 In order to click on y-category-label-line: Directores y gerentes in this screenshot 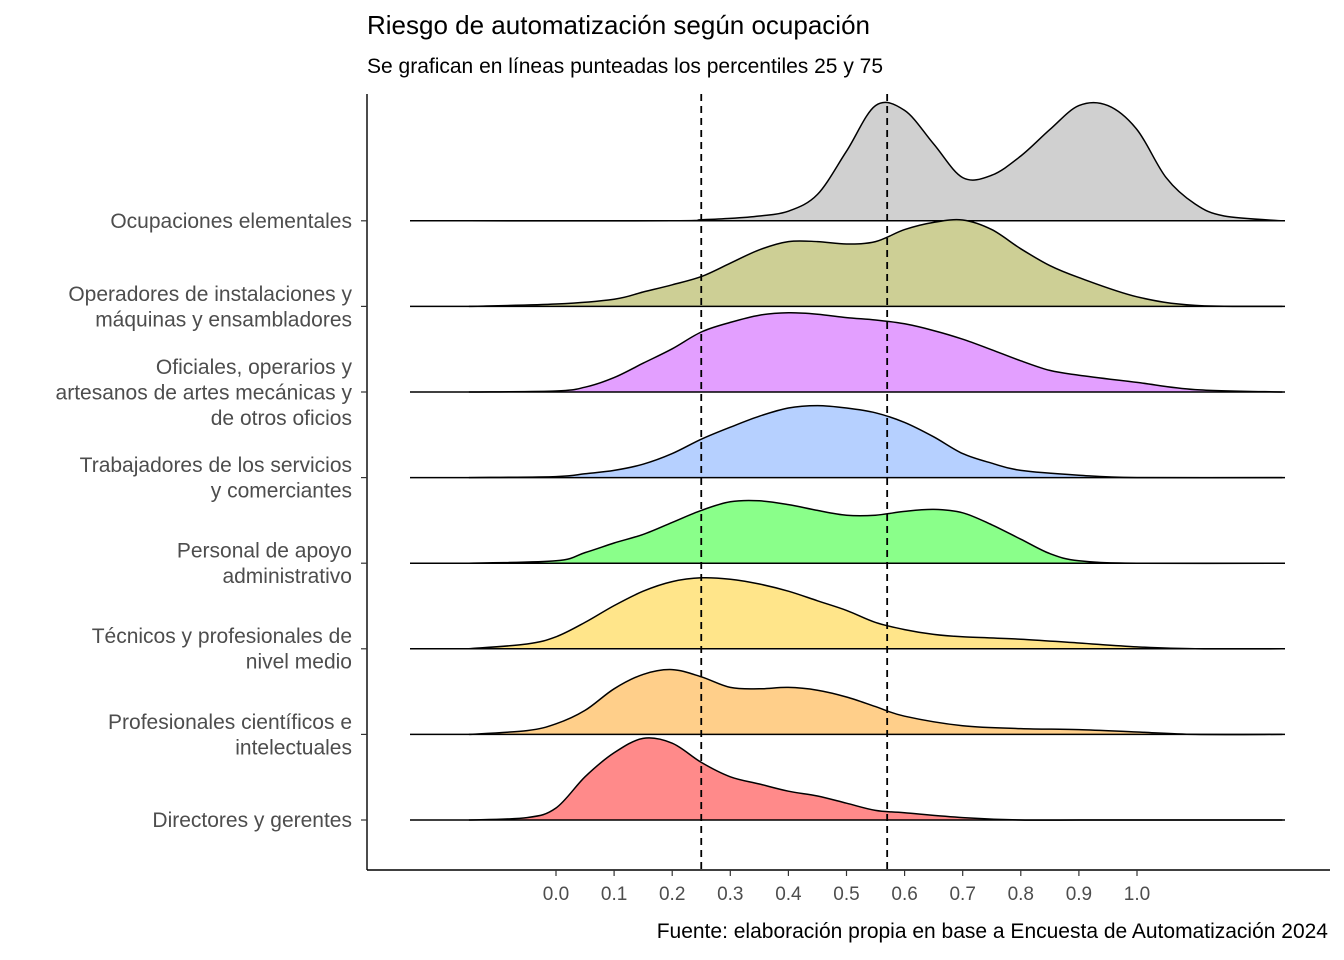, I will do `click(252, 820)`.